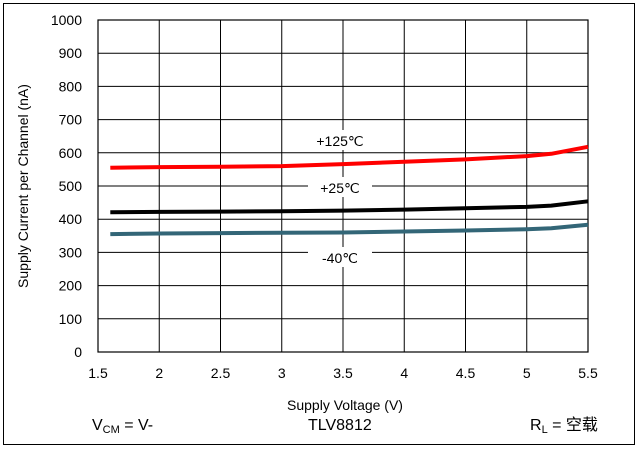 The height and width of the screenshot is (449, 640). I want to click on x-tick-label: 3.5, so click(343, 373).